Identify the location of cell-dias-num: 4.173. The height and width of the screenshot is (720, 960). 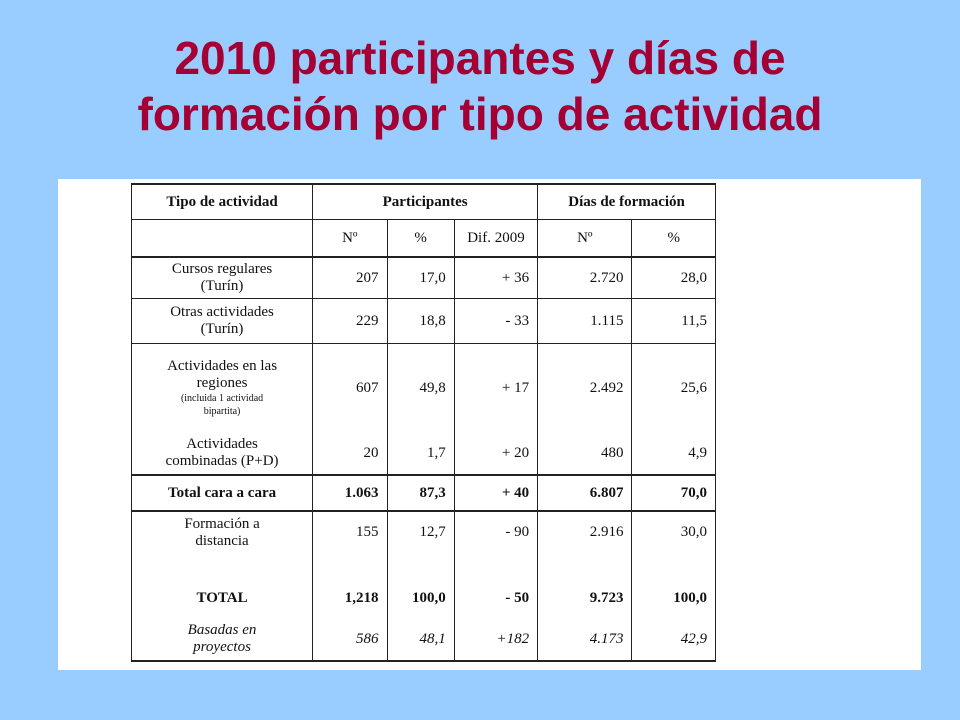
(585, 640).